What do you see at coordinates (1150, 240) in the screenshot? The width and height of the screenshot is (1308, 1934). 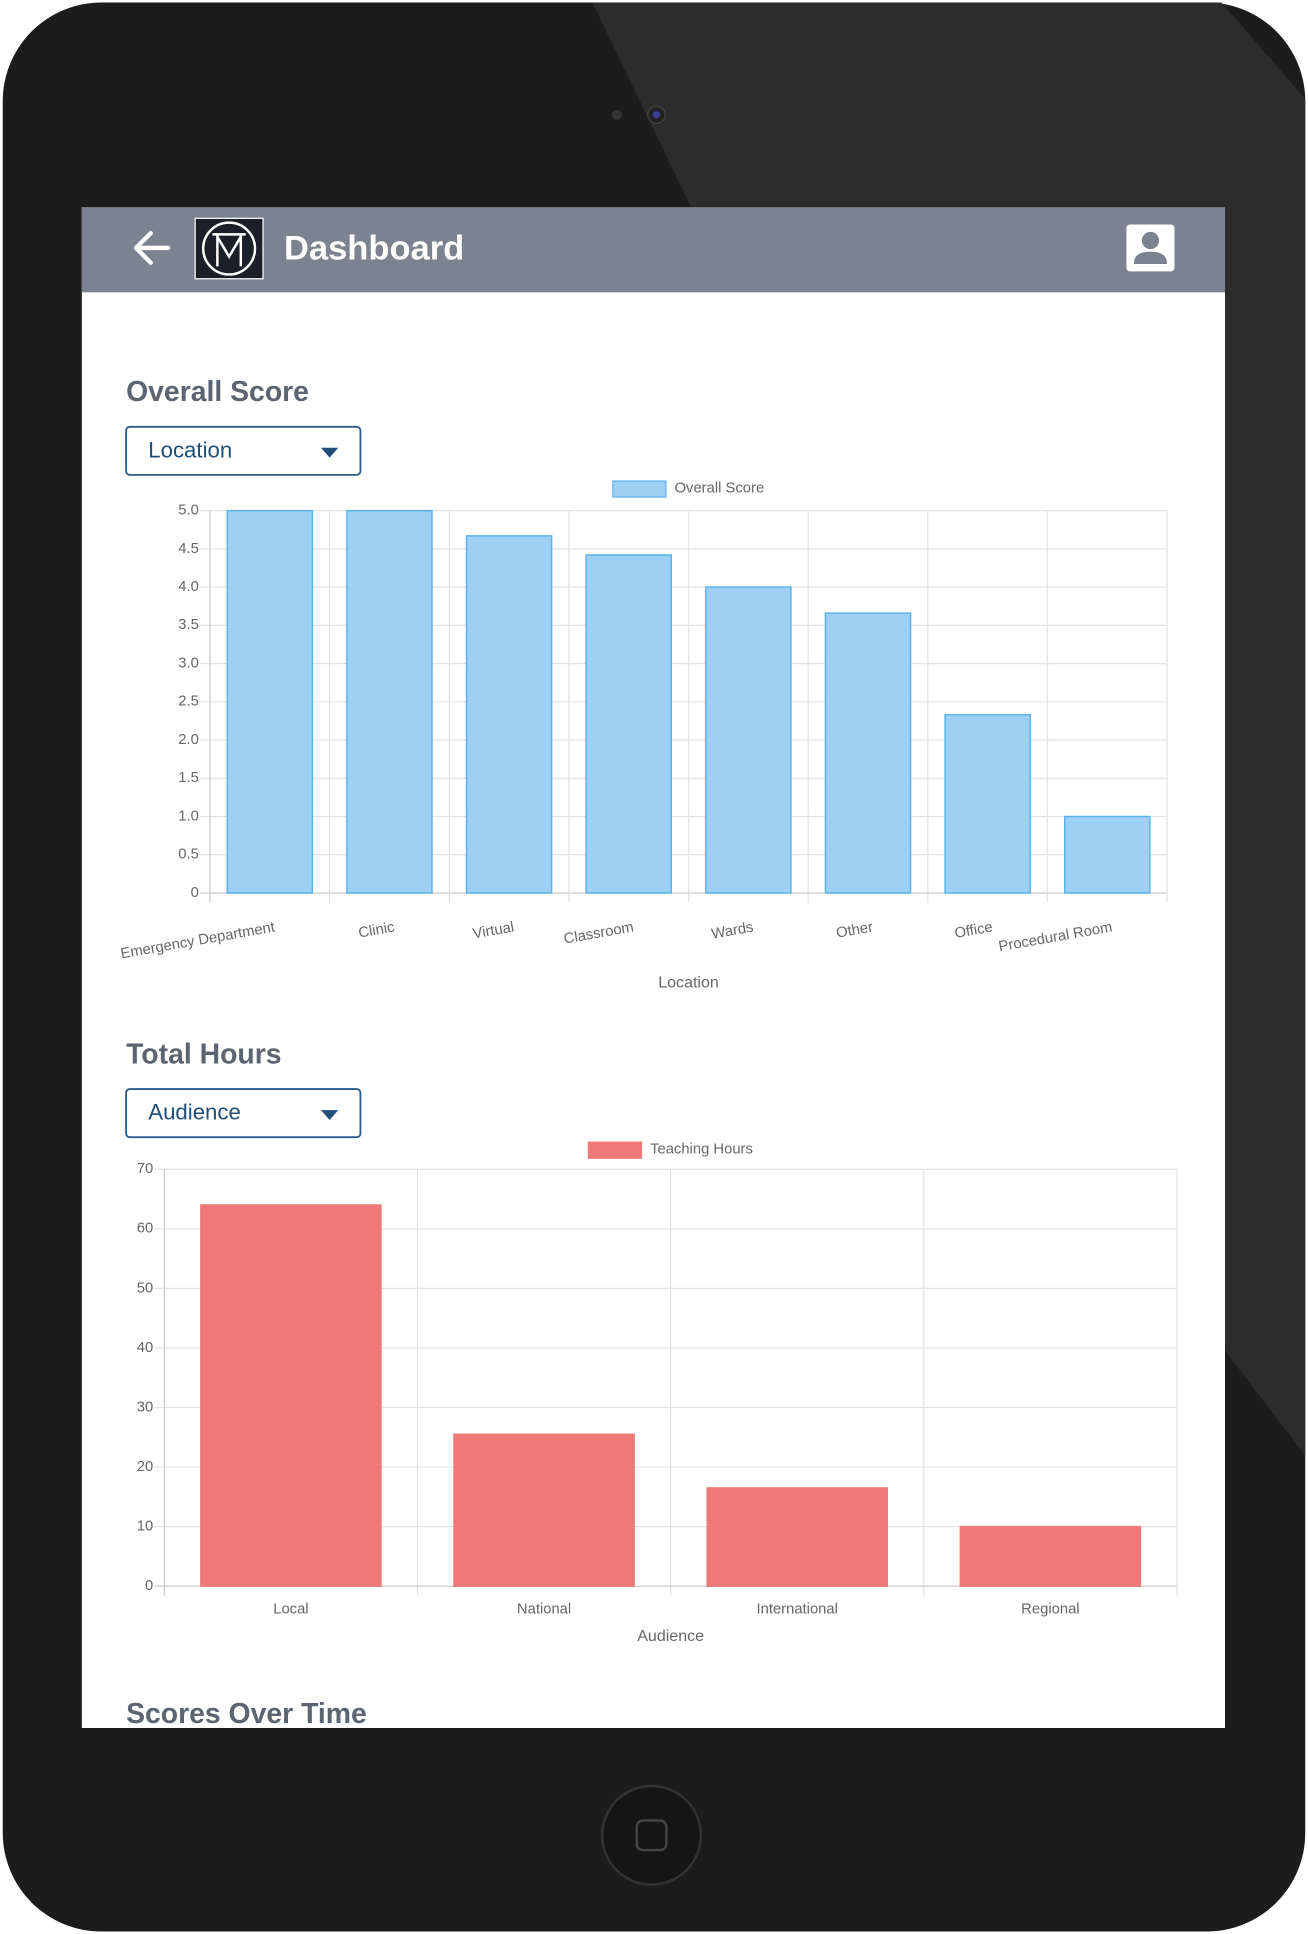 I see `profile-head` at bounding box center [1150, 240].